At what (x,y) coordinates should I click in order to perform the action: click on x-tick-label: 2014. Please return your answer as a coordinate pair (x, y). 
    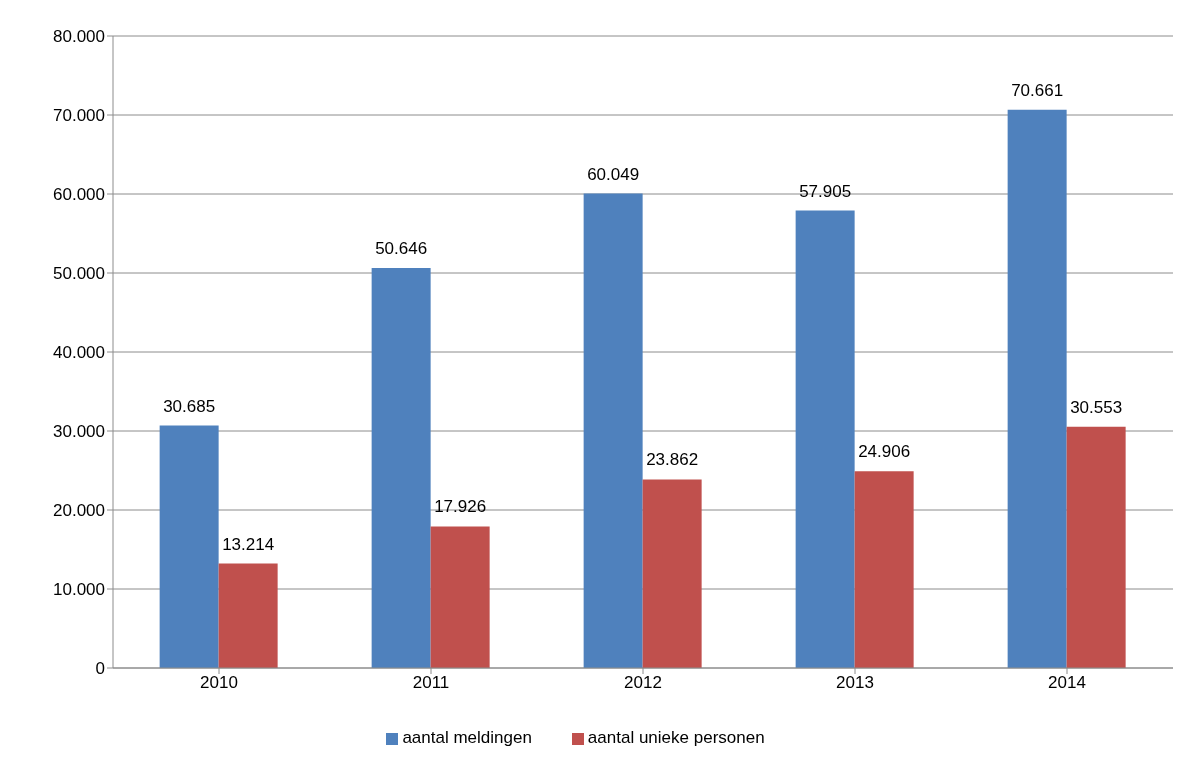
    Looking at the image, I should click on (1067, 683).